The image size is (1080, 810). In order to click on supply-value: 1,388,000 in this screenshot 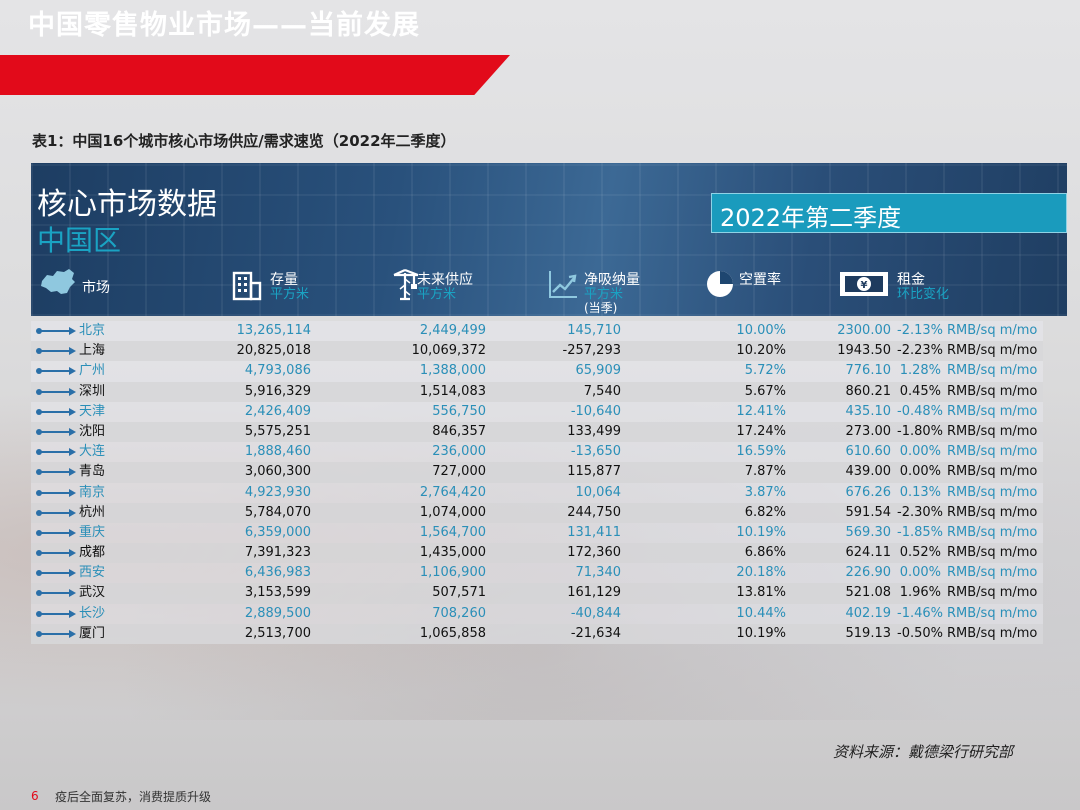, I will do `click(452, 371)`.